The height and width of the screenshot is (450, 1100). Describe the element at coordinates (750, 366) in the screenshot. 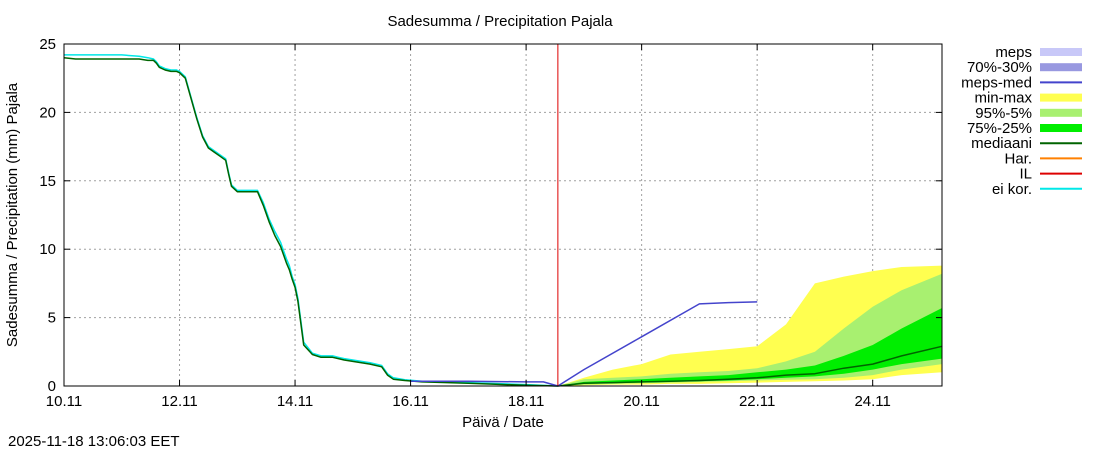

I see `series-ensemble-mediaani` at that location.